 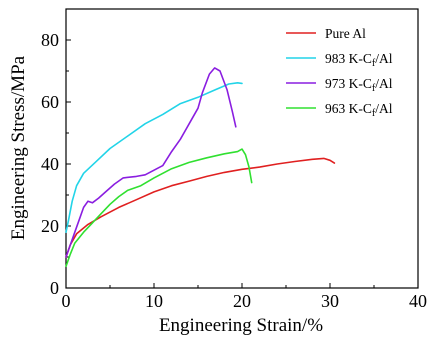 I want to click on y-tick-label: 80, so click(x=50, y=40).